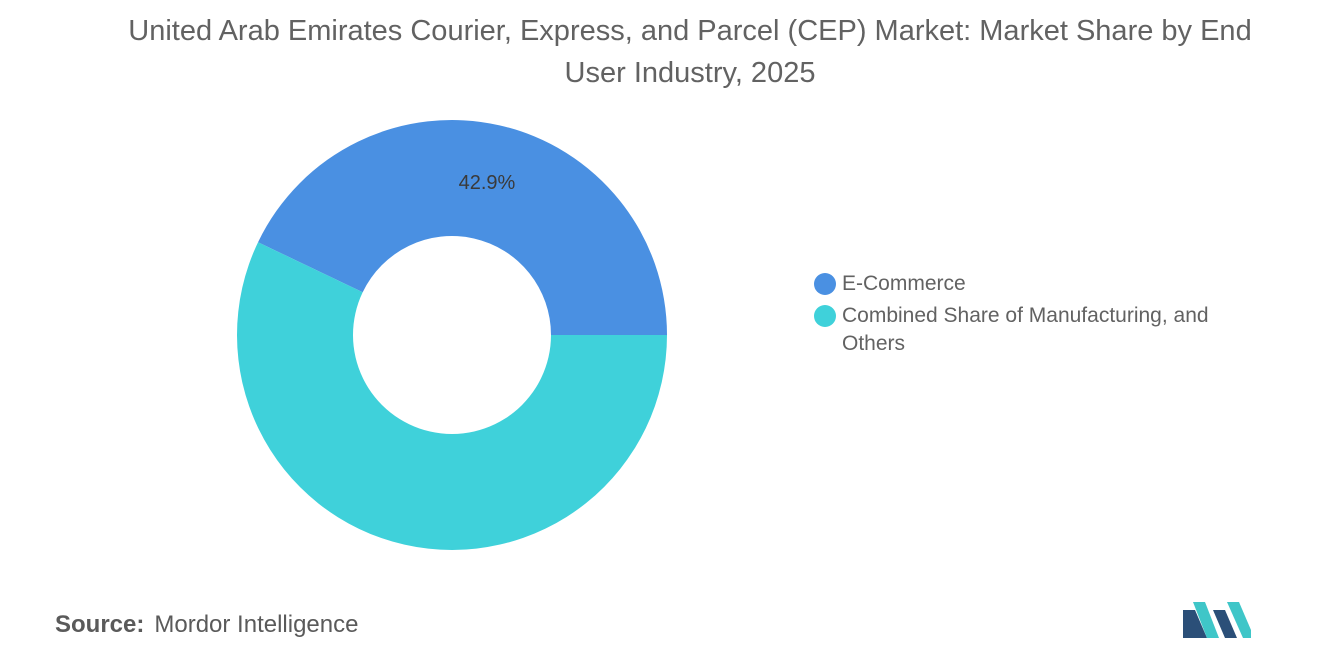 This screenshot has width=1320, height=665. What do you see at coordinates (1034, 284) in the screenshot?
I see `legend-item-0: E-Commerce` at bounding box center [1034, 284].